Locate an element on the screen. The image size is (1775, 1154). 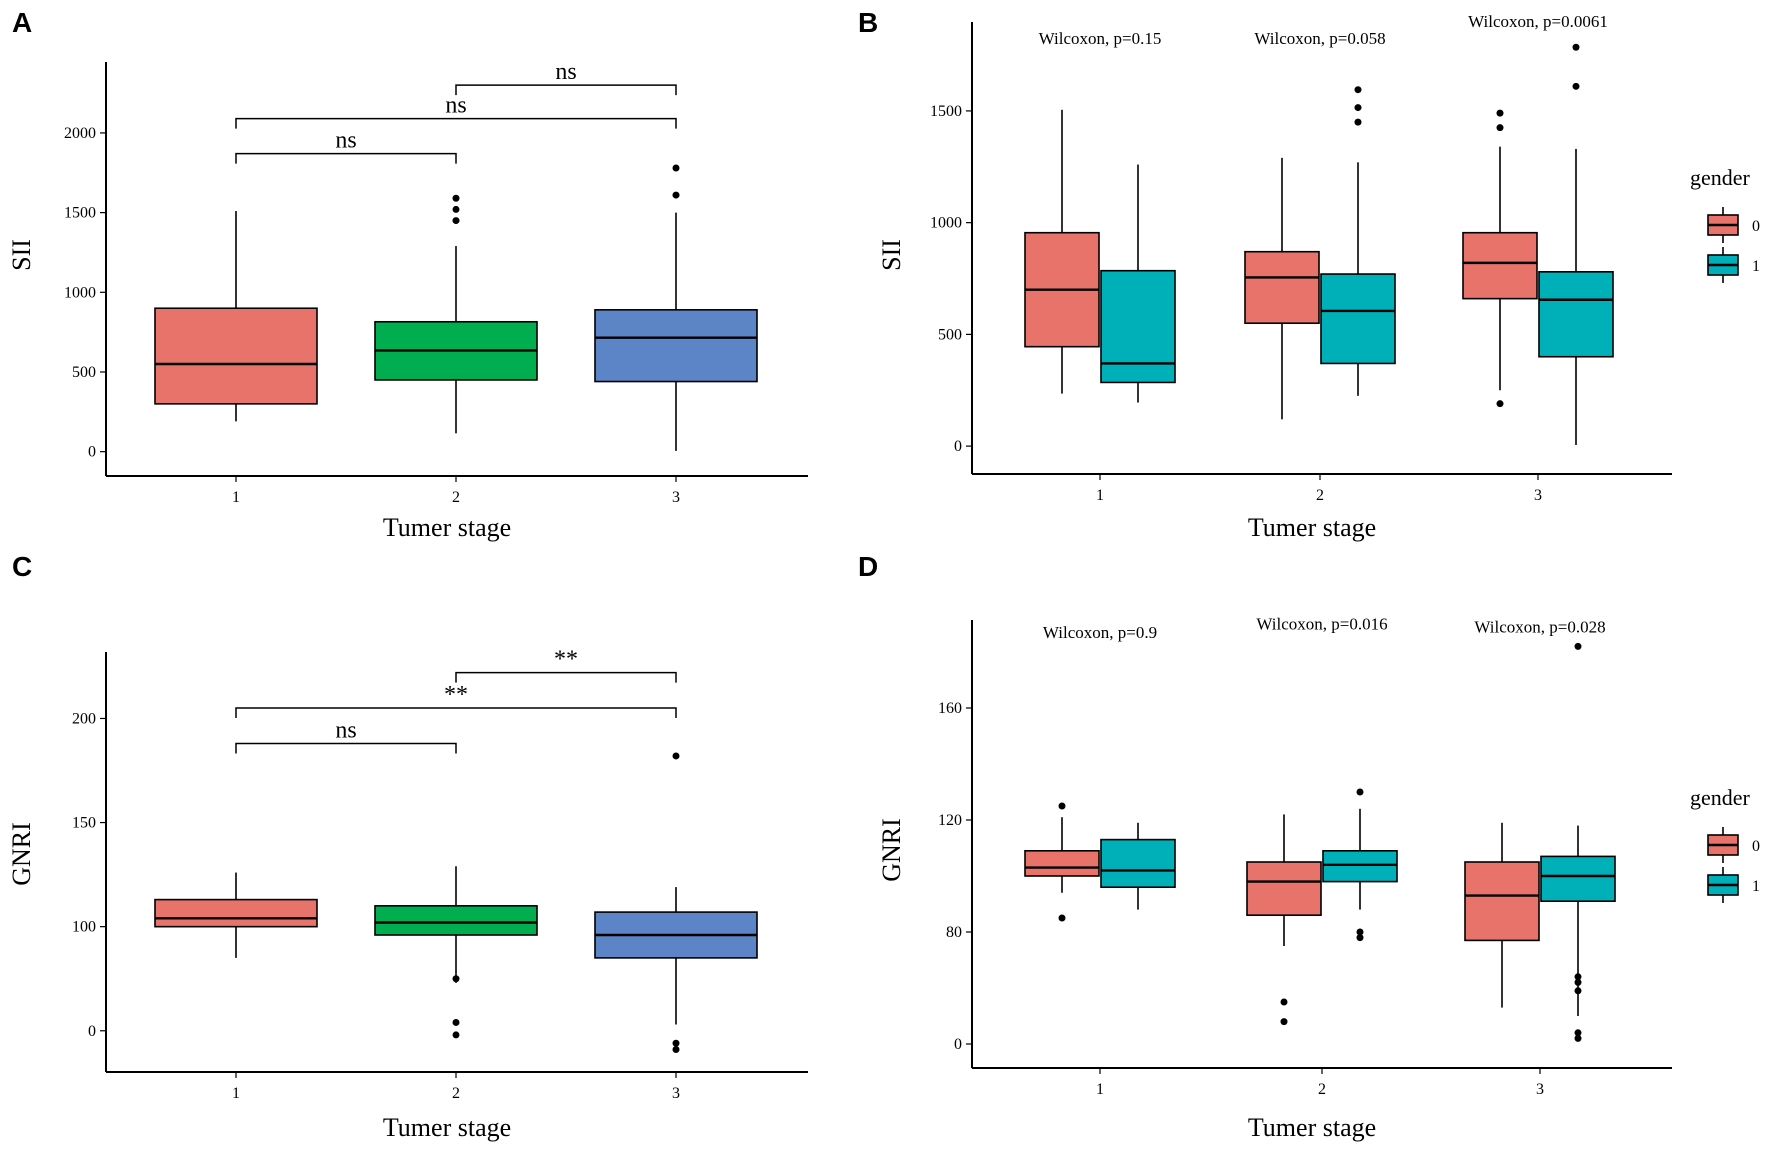
y-axis-title: GNRI is located at coordinates (21, 854).